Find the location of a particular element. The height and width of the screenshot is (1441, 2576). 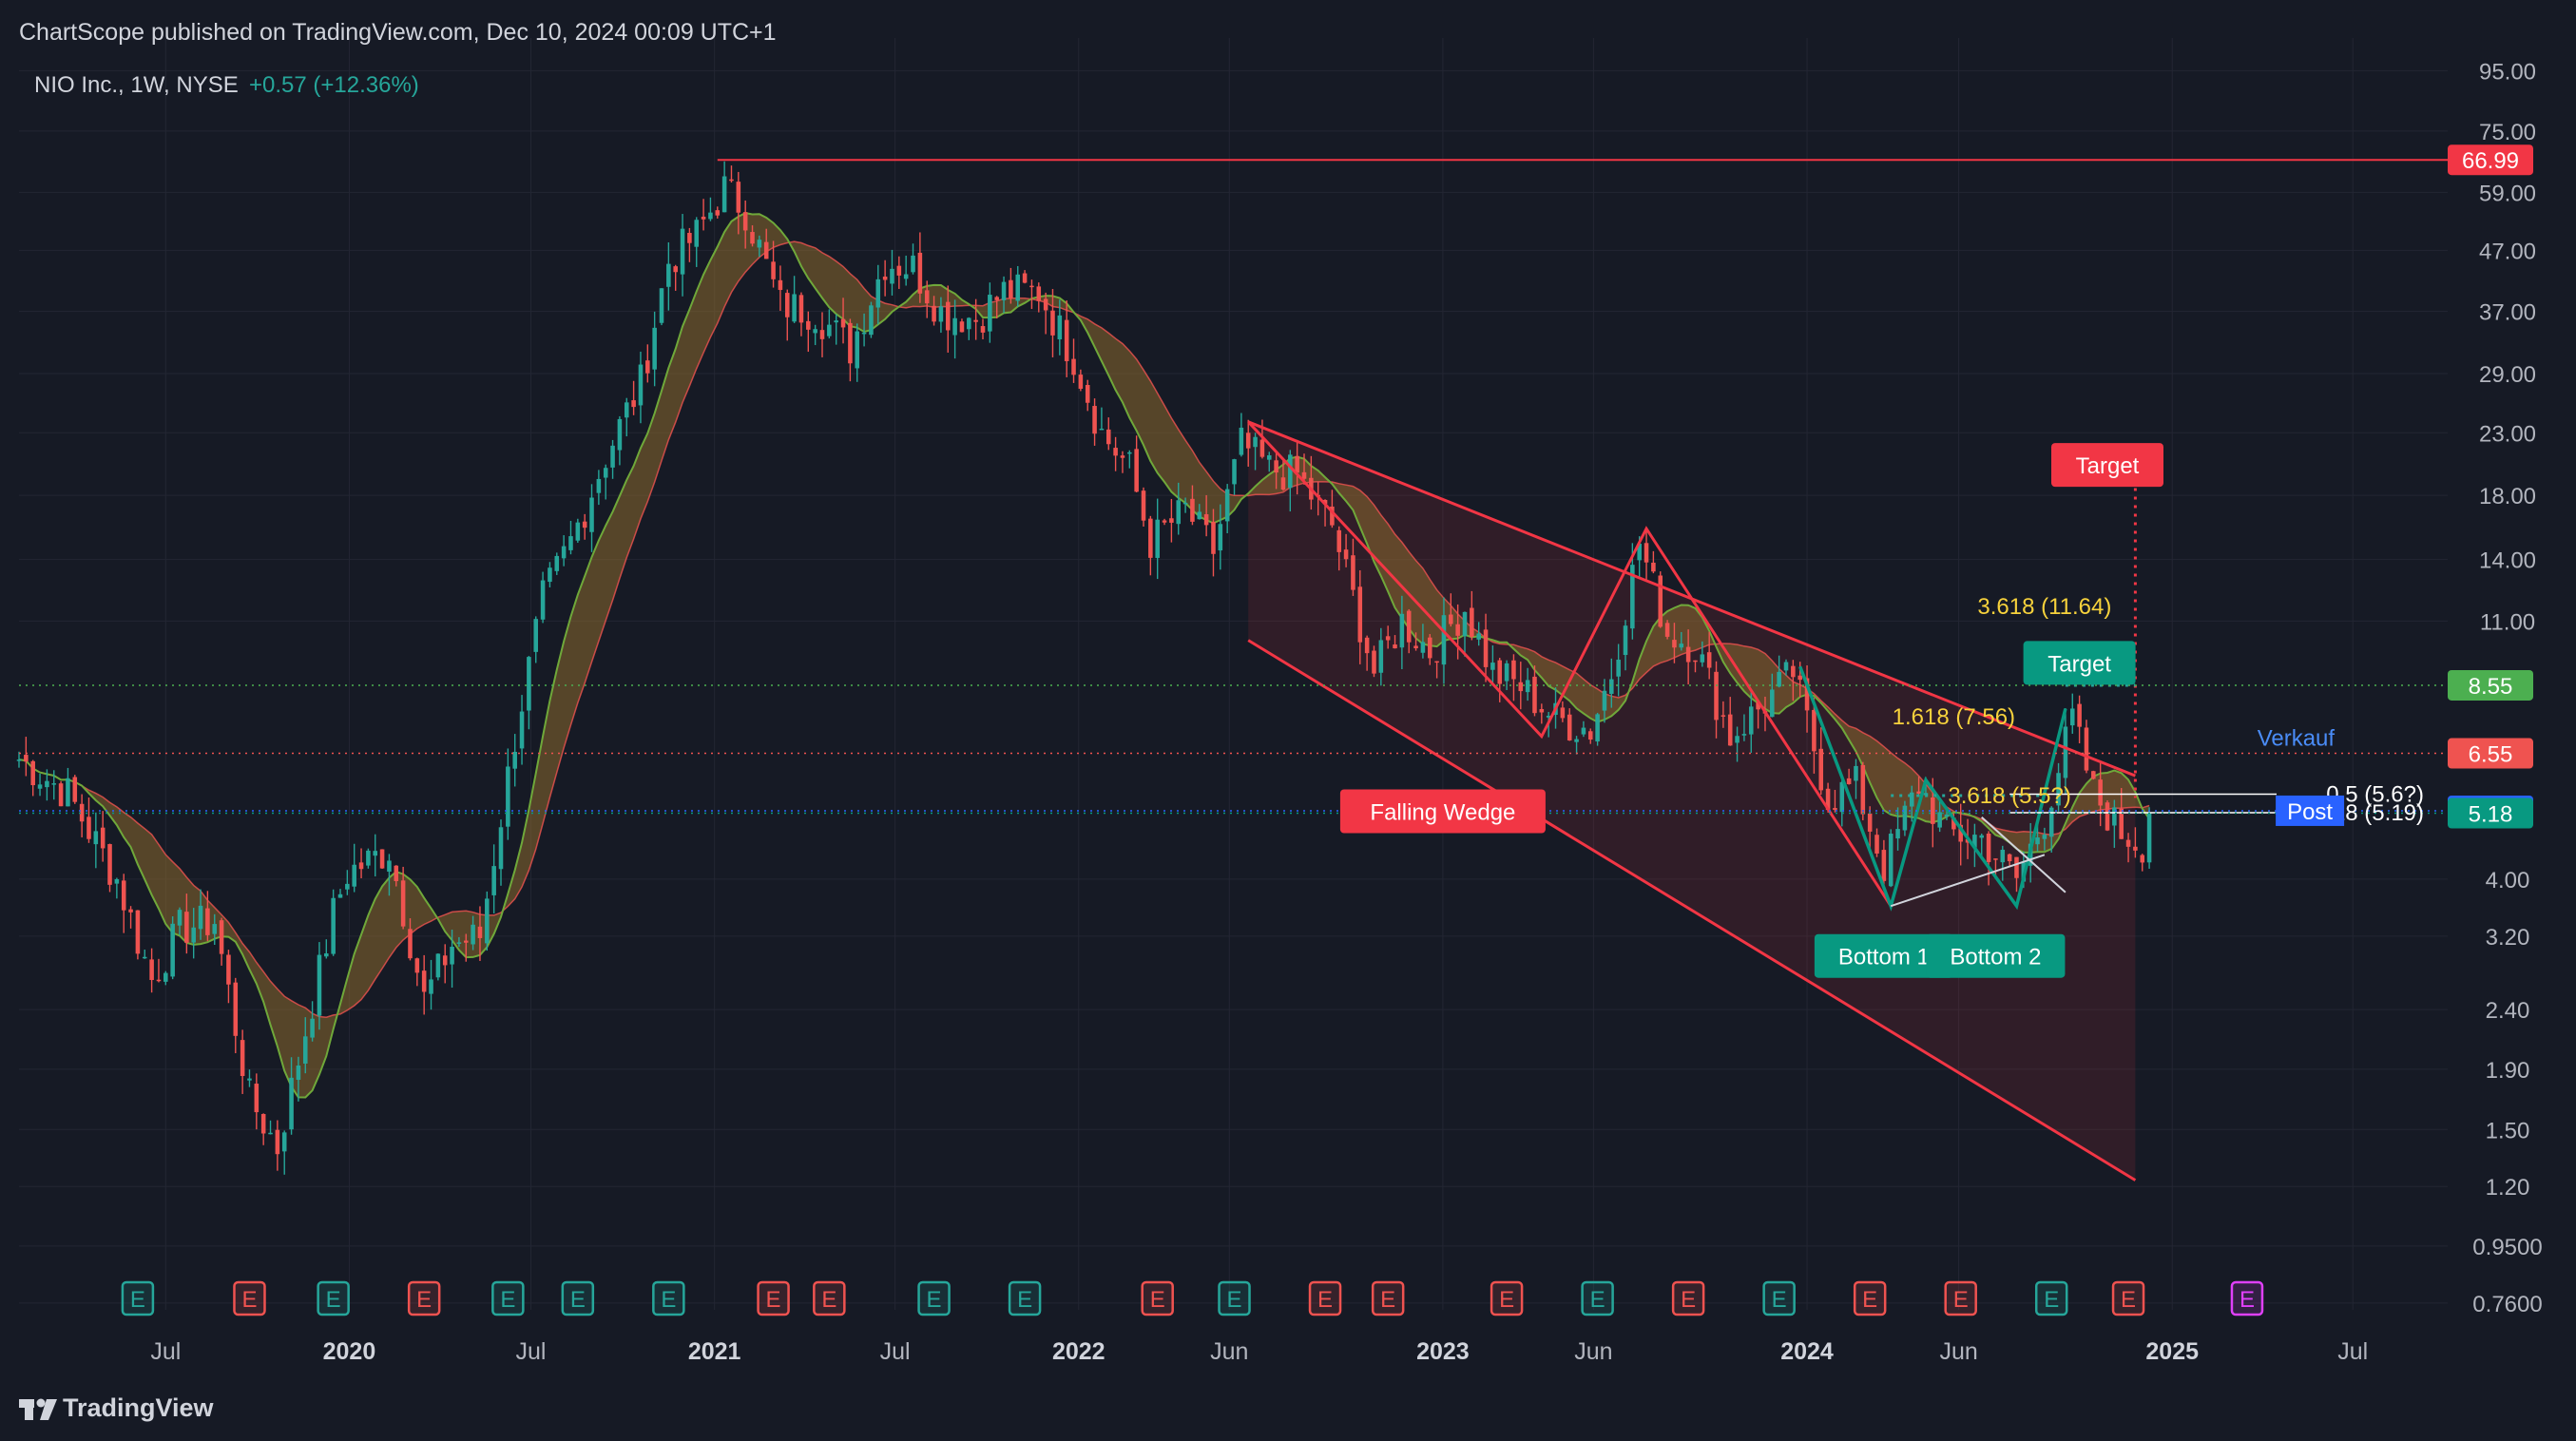

x-tick-label: 2023 is located at coordinates (1443, 1351).